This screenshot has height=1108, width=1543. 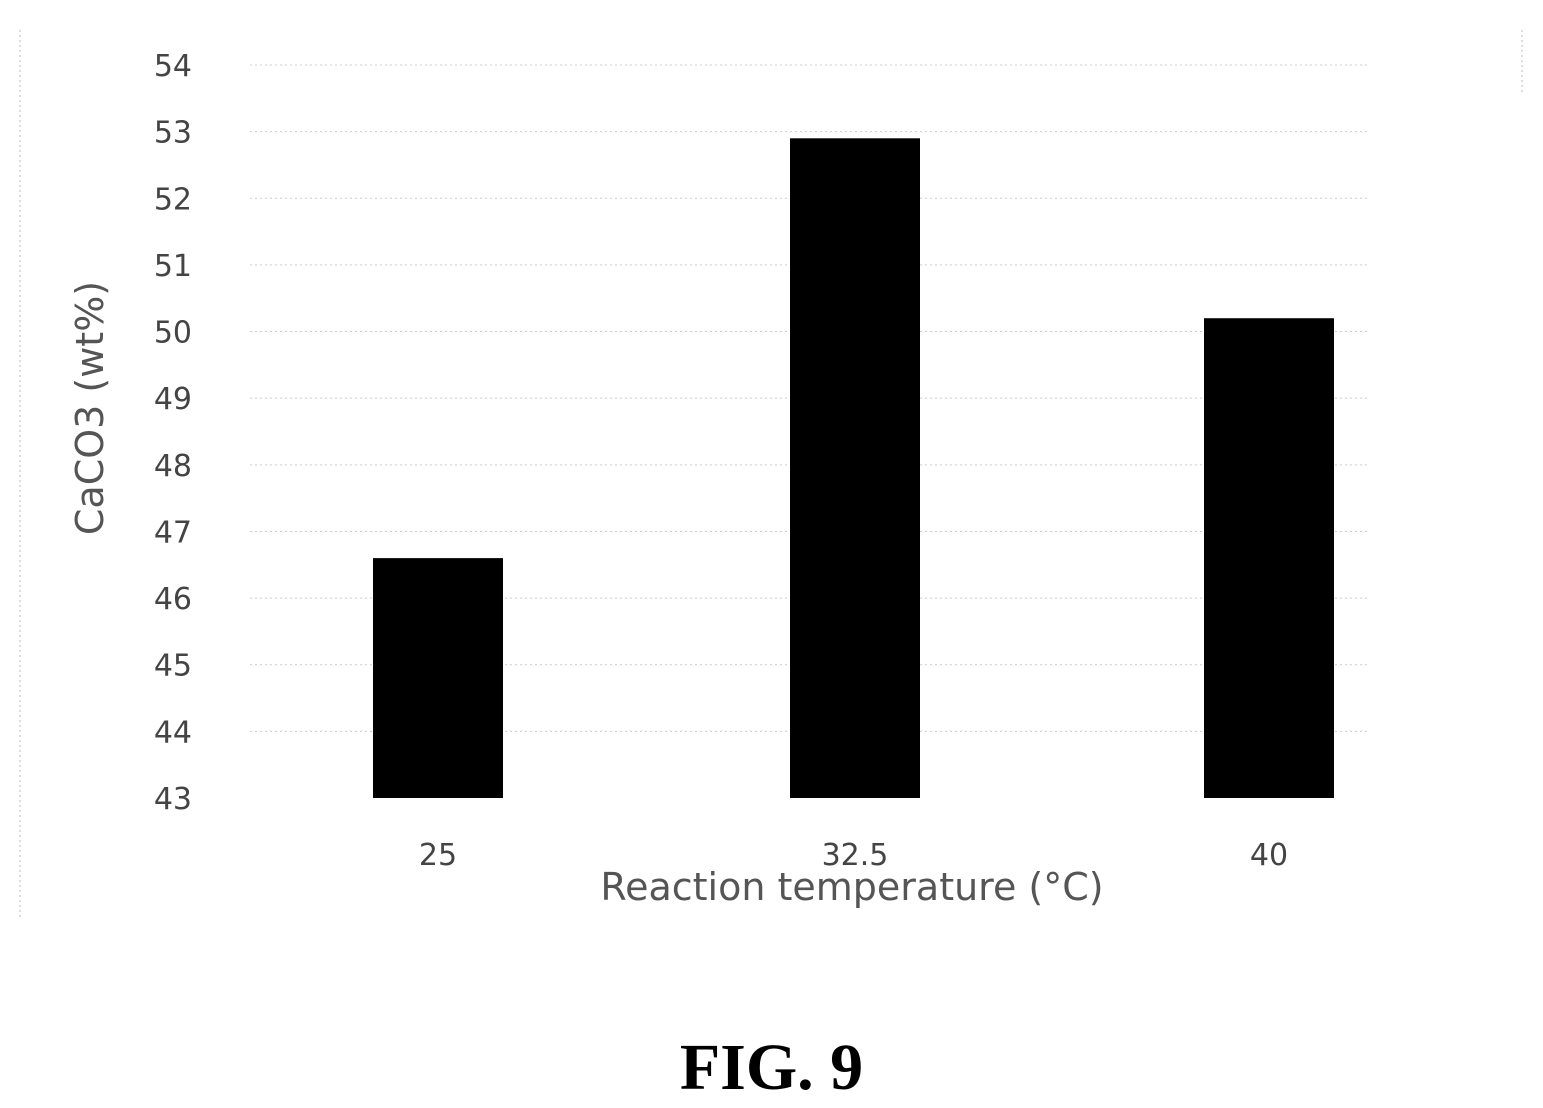 I want to click on x-axis-categories: 25 32.5 40, so click(x=853, y=855).